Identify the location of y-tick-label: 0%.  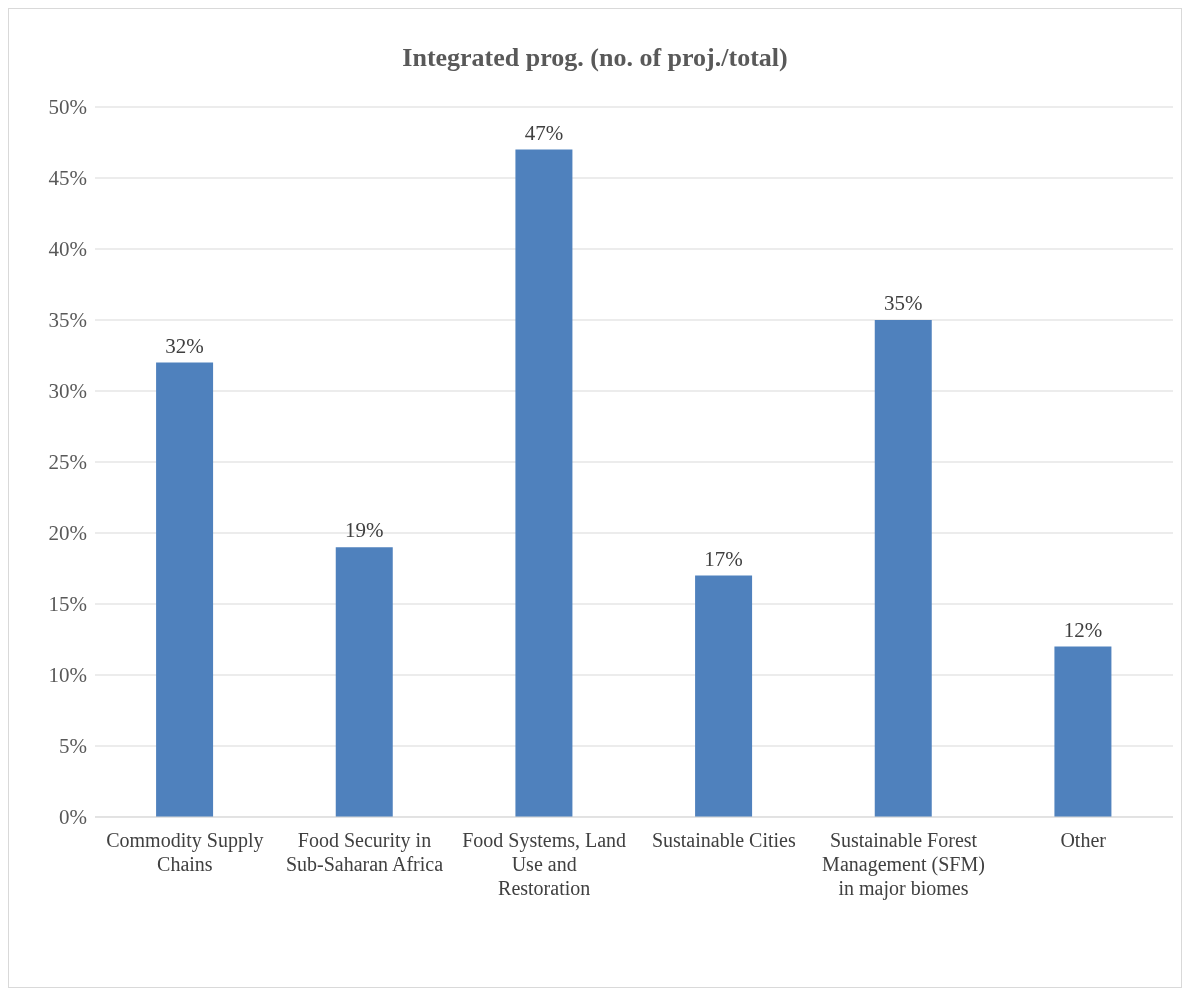
(73, 817).